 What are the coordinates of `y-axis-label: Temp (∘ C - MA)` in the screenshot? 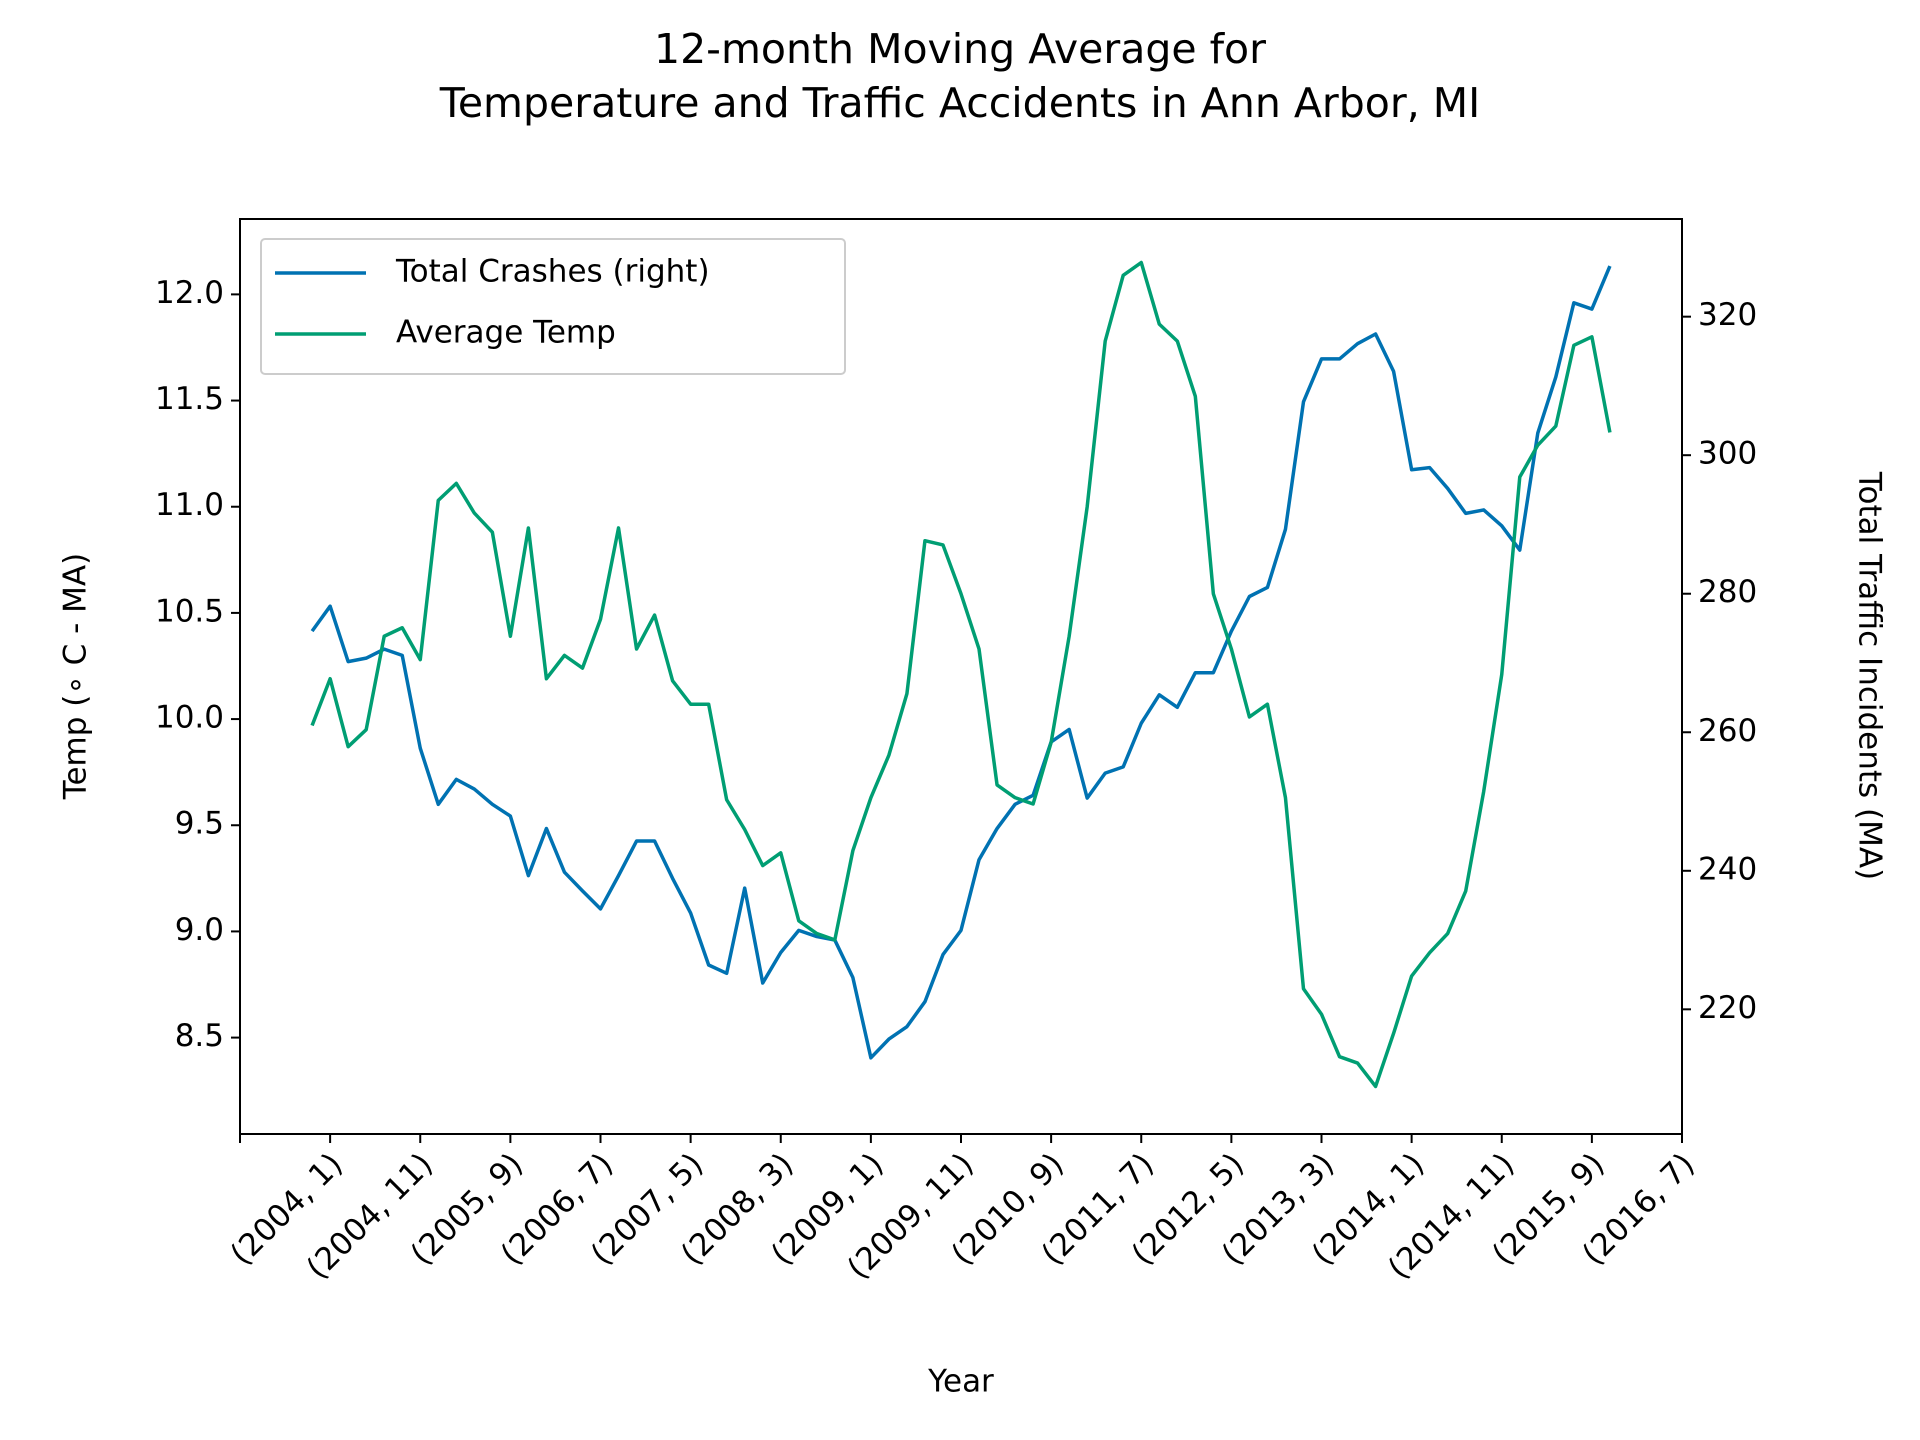 It's located at (76, 676).